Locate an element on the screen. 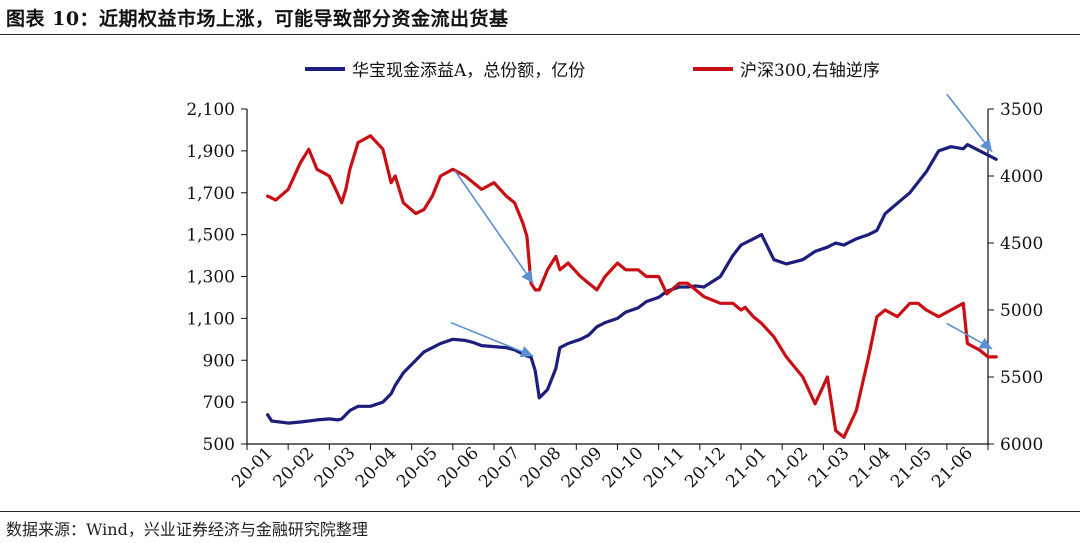  right-axis-ticks: 3500 4000 4500 5000 5500 6000 is located at coordinates (1015, 277).